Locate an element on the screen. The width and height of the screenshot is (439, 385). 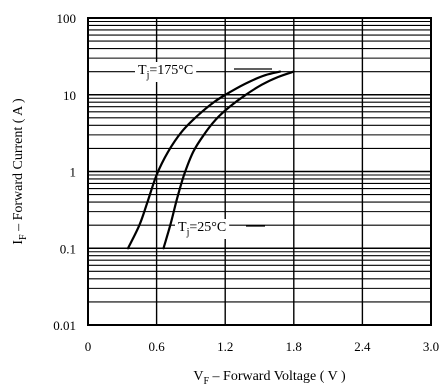
y-tick-label: 1 is located at coordinates (73, 172).